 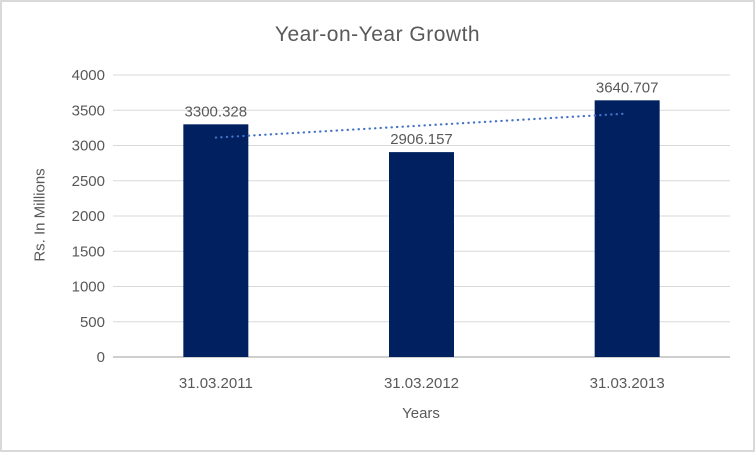 I want to click on y-tick-label: 500, so click(x=92, y=322).